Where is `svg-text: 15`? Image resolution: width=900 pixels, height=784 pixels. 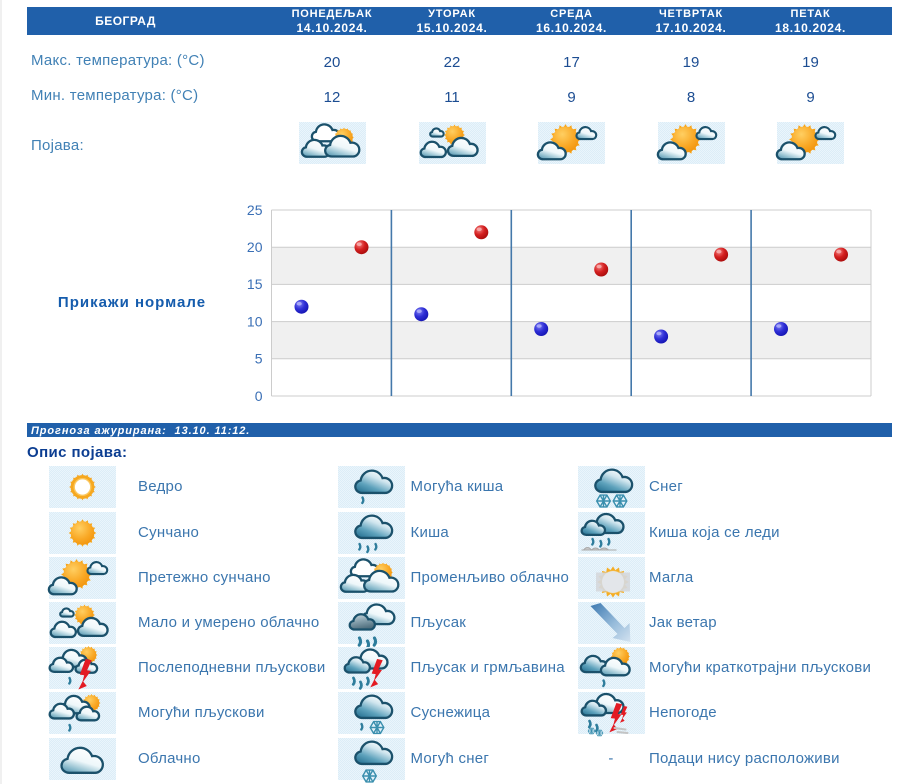 svg-text: 15 is located at coordinates (255, 284).